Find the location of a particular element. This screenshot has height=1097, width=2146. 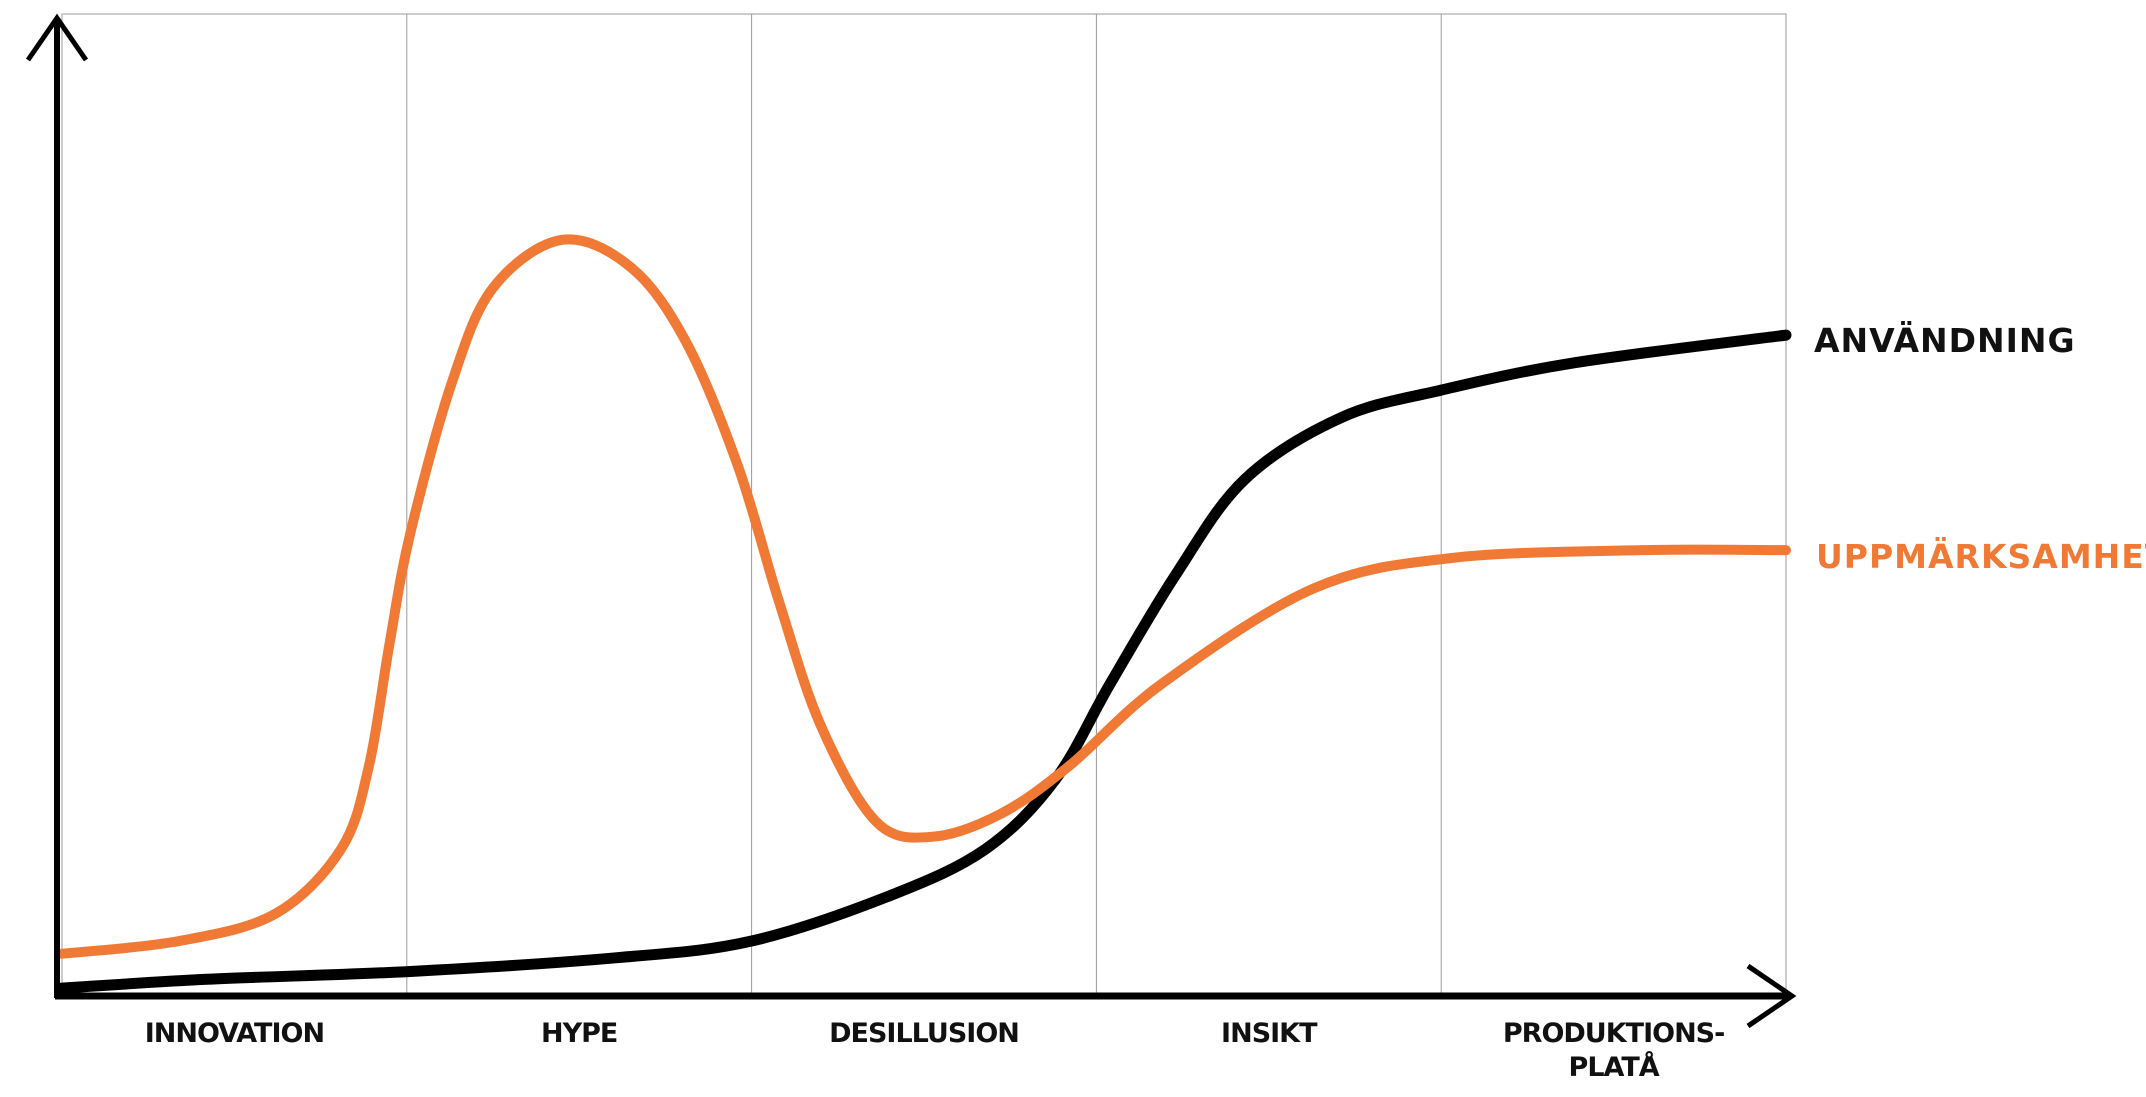

category-label: PLATÅ is located at coordinates (1614, 1067).